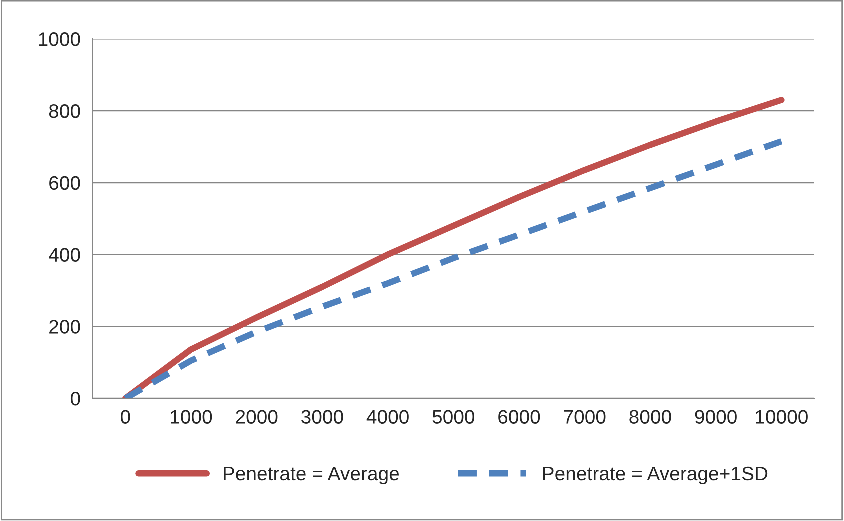 The image size is (844, 521). I want to click on x-tick-label: 7000, so click(585, 417).